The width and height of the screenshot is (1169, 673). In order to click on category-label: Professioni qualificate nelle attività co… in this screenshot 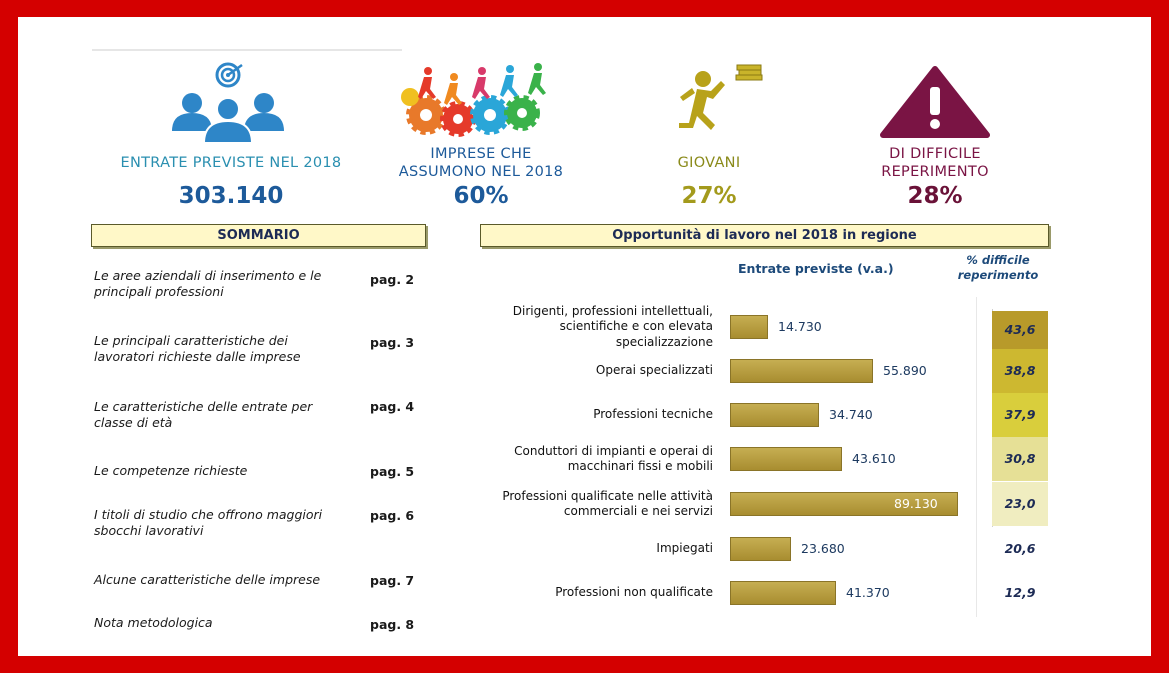, I will do `click(607, 503)`.